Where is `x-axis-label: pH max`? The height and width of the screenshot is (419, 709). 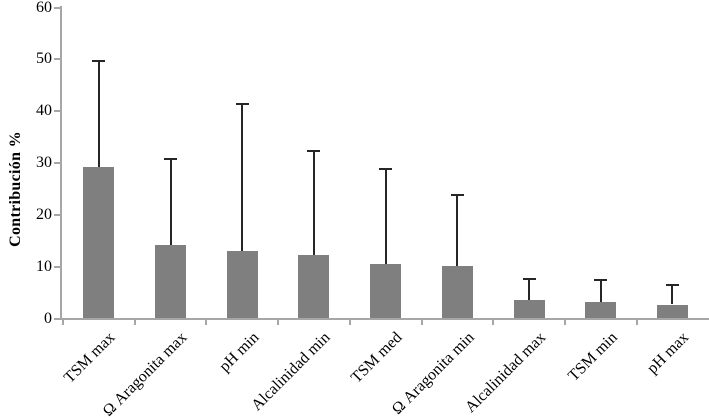 x-axis-label: pH max is located at coordinates (668, 353).